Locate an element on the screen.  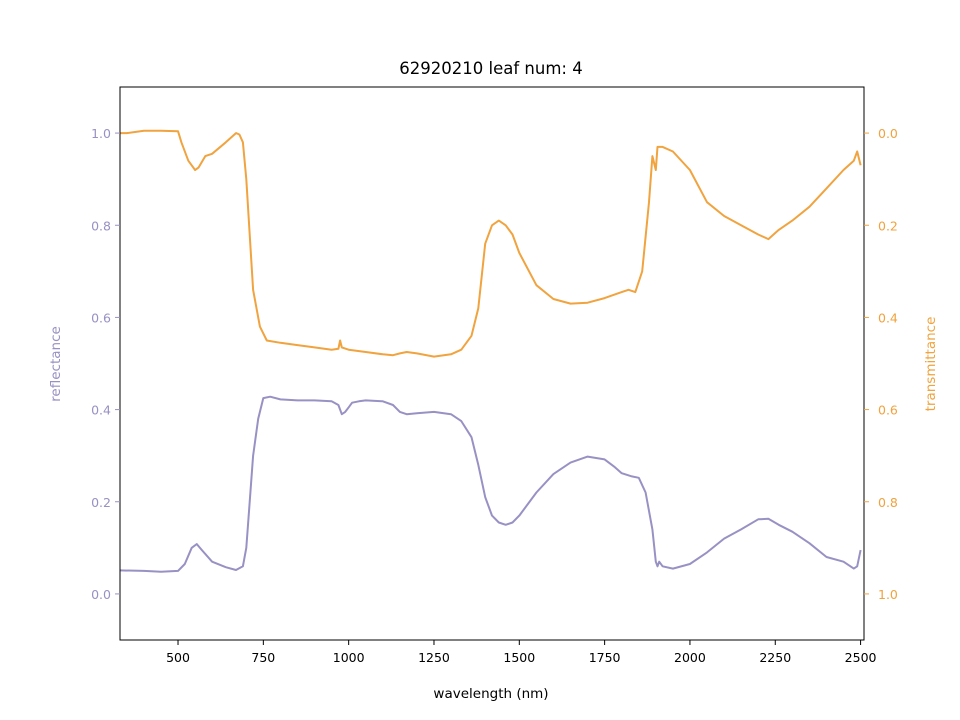
y-axis-reflectance: 0.0 0.2 0.4 0.6 0.8 1.0 is located at coordinates (105, 364).